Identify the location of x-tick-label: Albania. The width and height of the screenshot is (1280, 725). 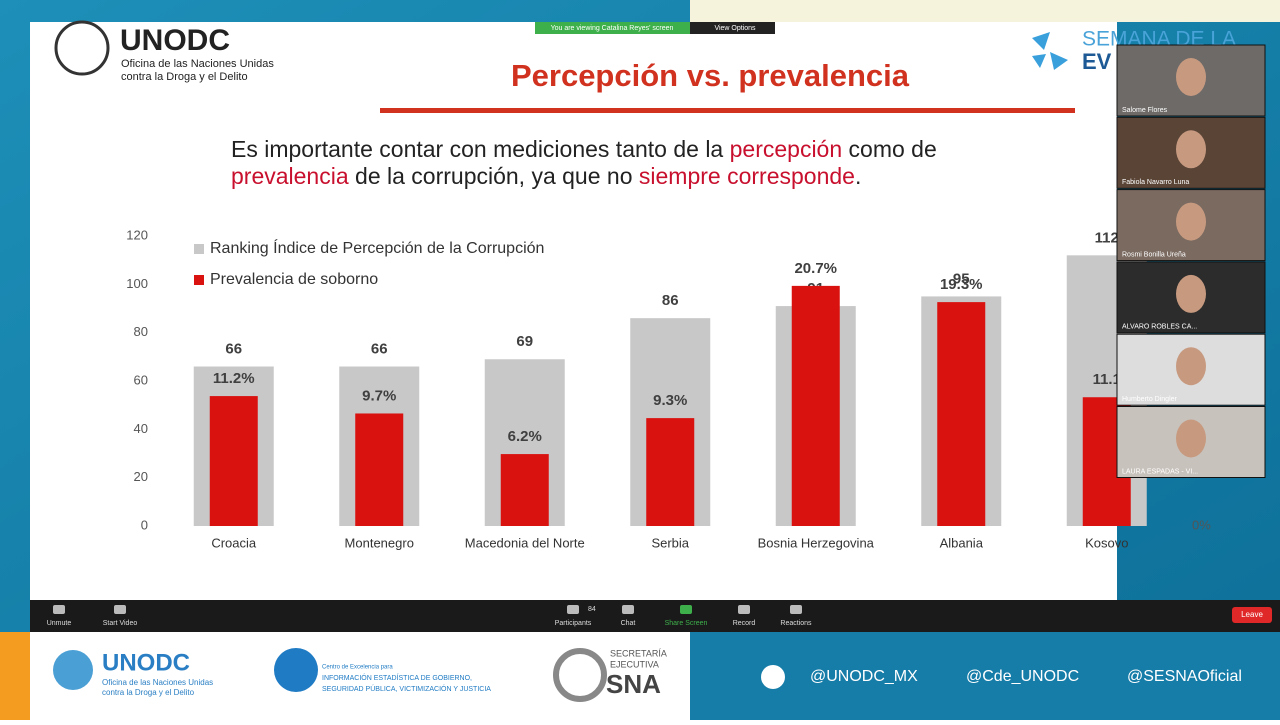
(962, 542).